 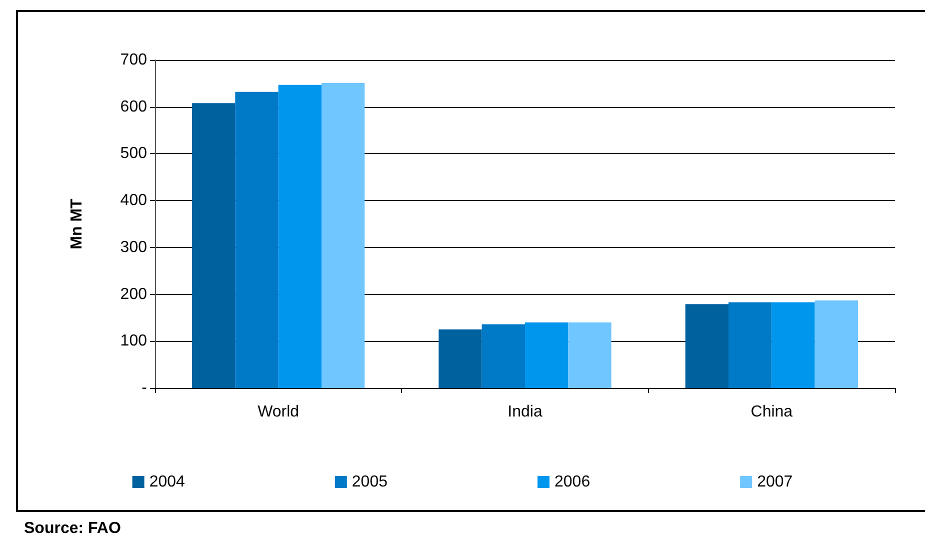 I want to click on y-tick-label: 700, so click(x=134, y=60).